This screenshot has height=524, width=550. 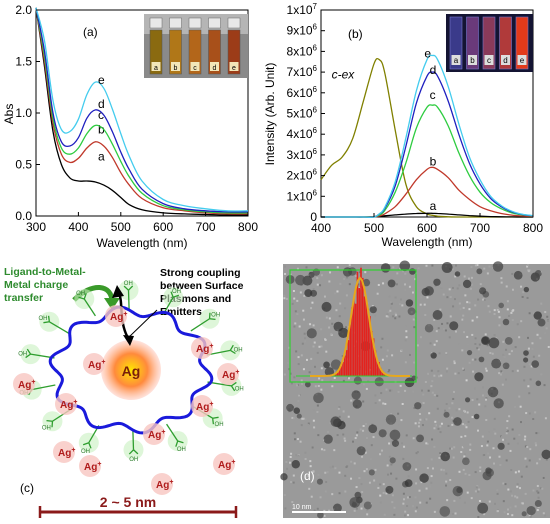 I want to click on chart-b-series-e-line, so click(x=427, y=136).